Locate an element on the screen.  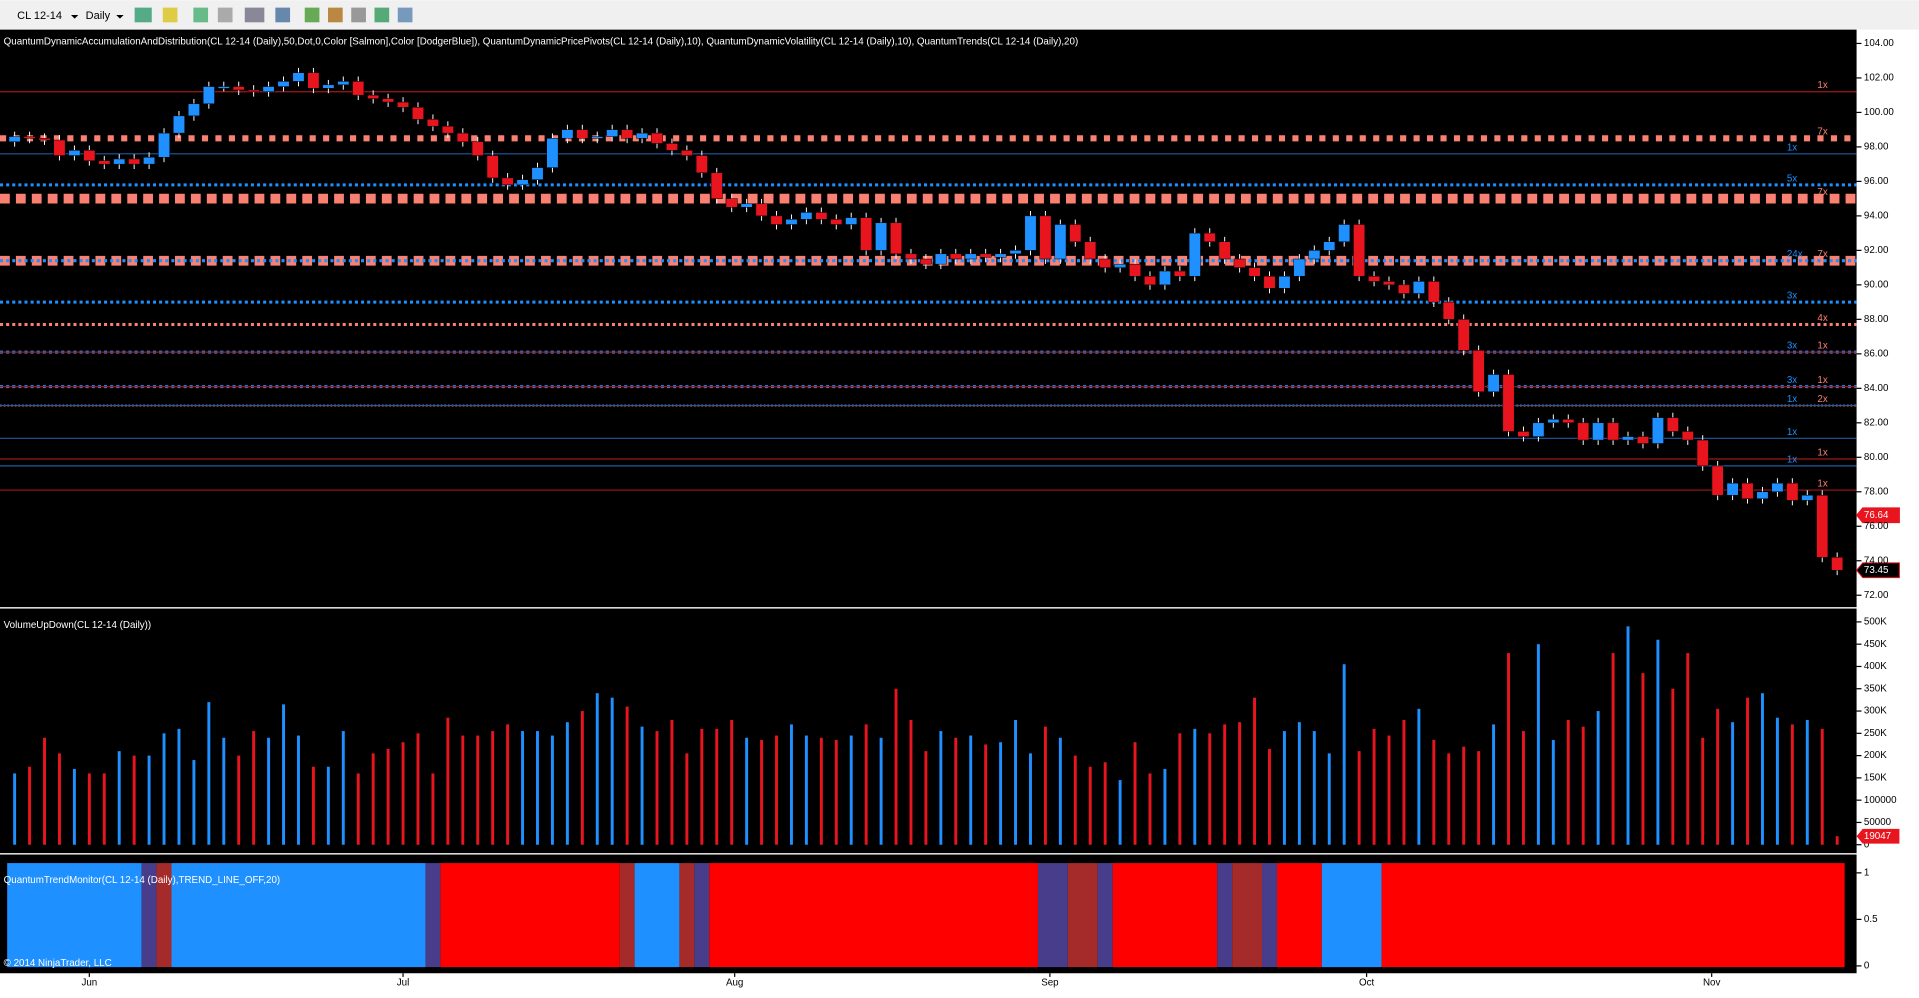
y-tick-label: 200K is located at coordinates (1875, 755).